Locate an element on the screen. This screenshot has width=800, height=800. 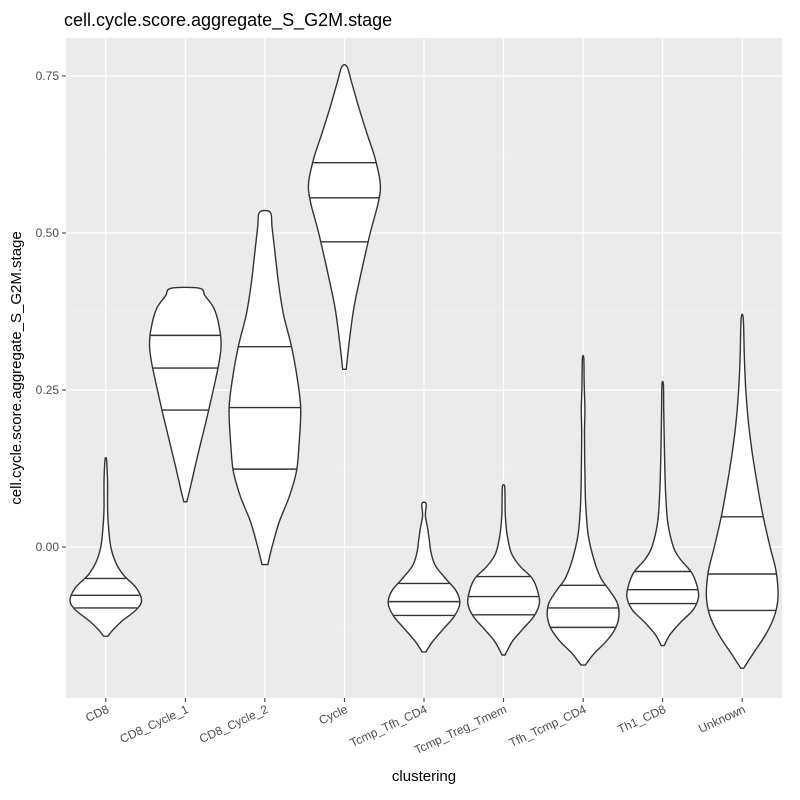
violin-Cycle is located at coordinates (344, 216).